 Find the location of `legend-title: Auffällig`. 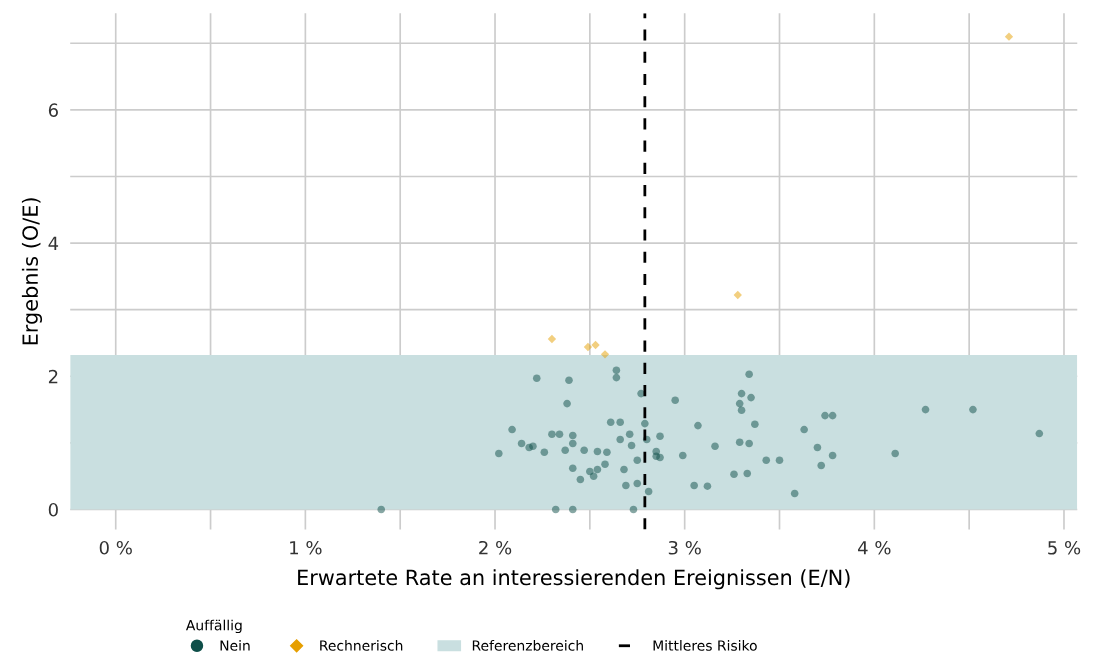

legend-title: Auffällig is located at coordinates (213, 626).